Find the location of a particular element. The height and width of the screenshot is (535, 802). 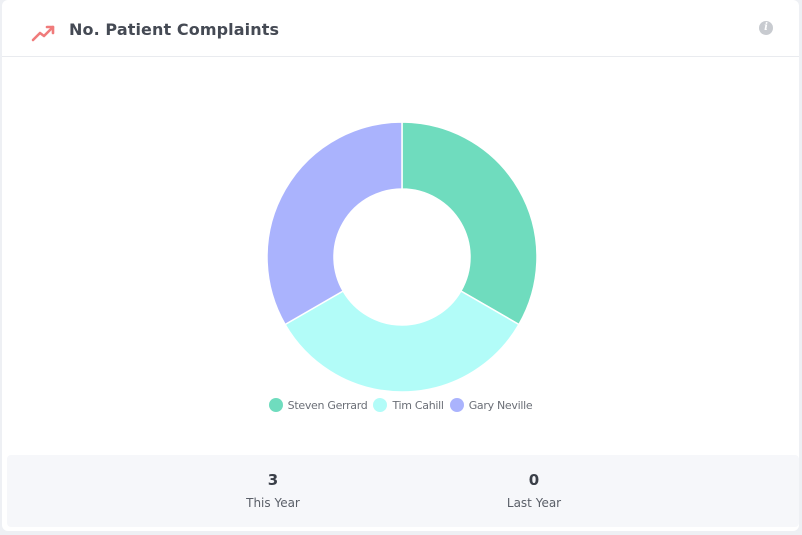

trending-up-icon is located at coordinates (43, 33).